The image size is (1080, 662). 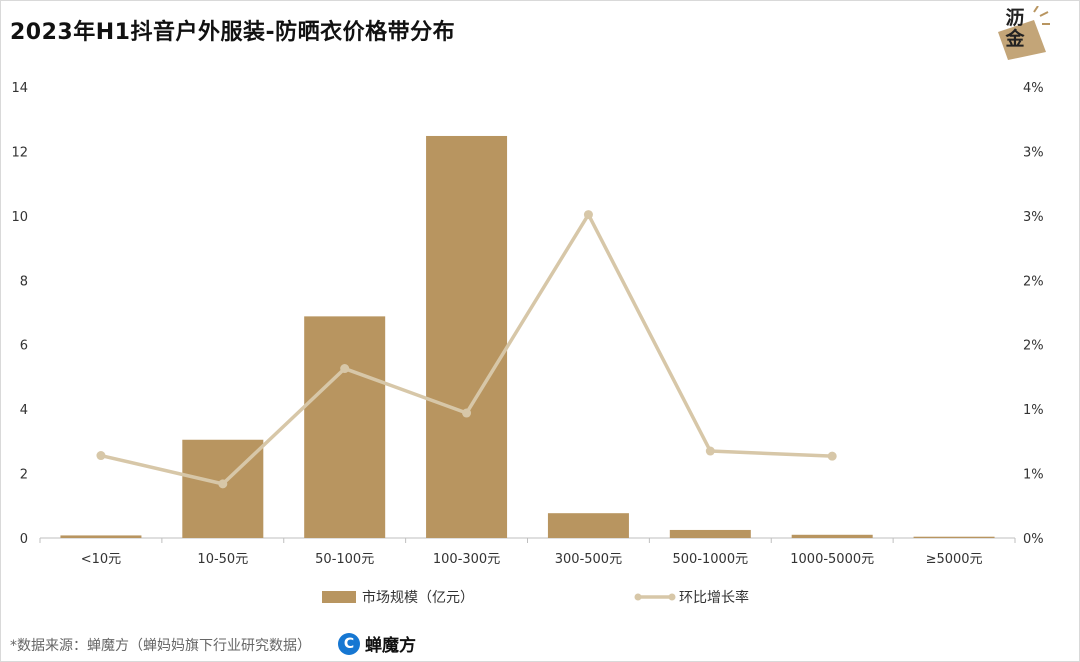 What do you see at coordinates (418, 597) in the screenshot?
I see `legend-bar-label: 市场规模（亿元）` at bounding box center [418, 597].